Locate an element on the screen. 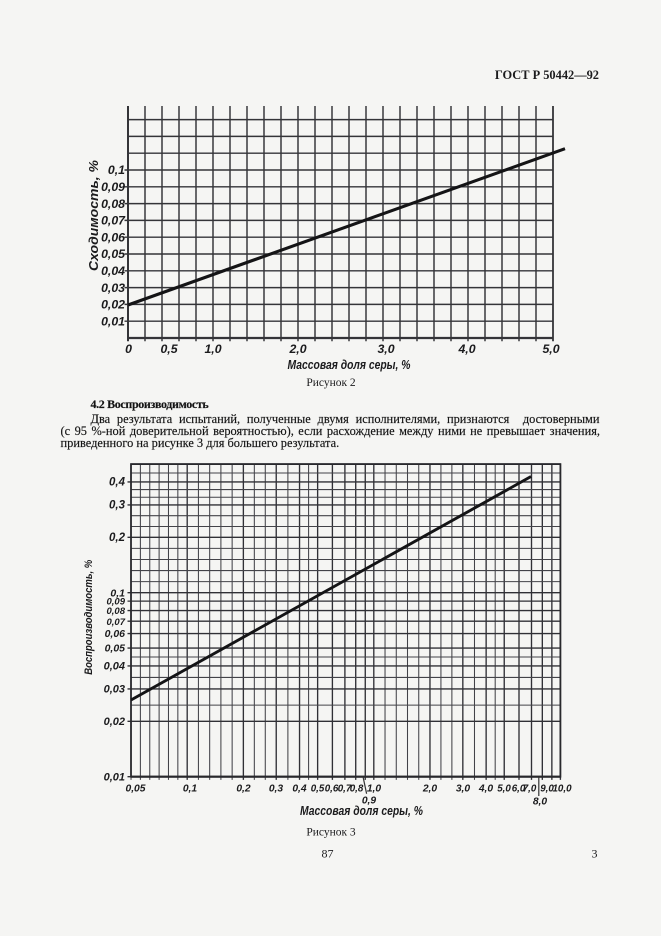 The width and height of the screenshot is (661, 936). svg-text: 8,0 is located at coordinates (540, 802).